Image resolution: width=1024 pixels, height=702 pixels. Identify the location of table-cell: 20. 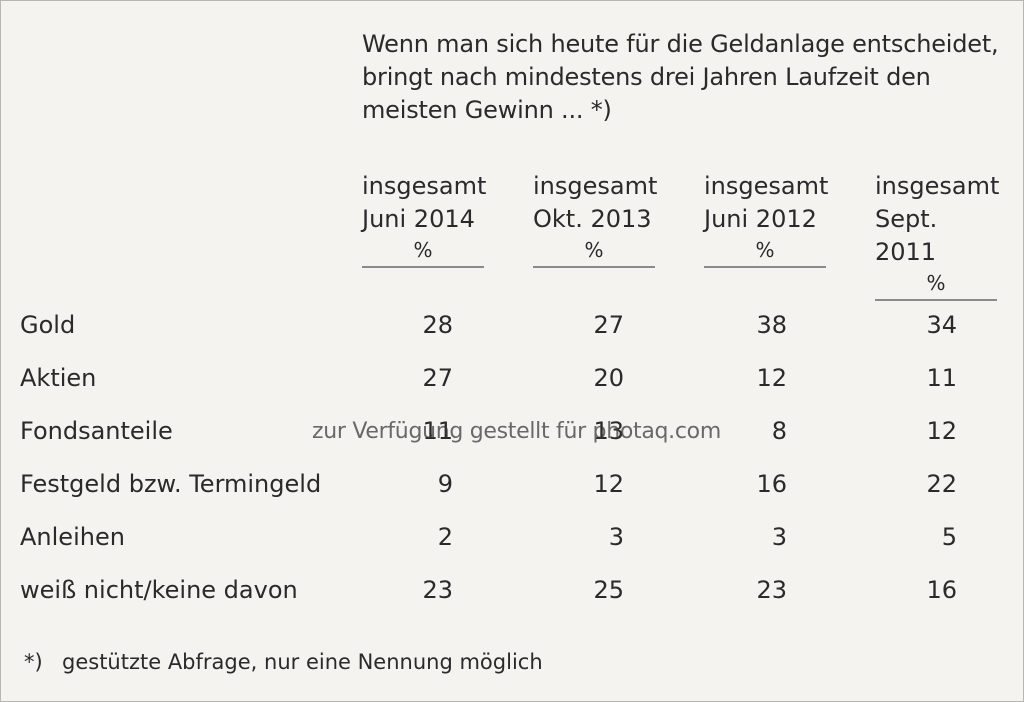
(608, 378).